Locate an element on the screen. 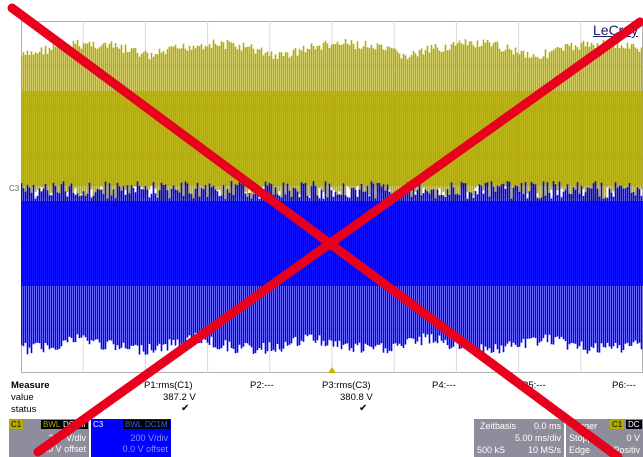 The width and height of the screenshot is (643, 457). timebase-delay: 0.0 ms is located at coordinates (547, 426).